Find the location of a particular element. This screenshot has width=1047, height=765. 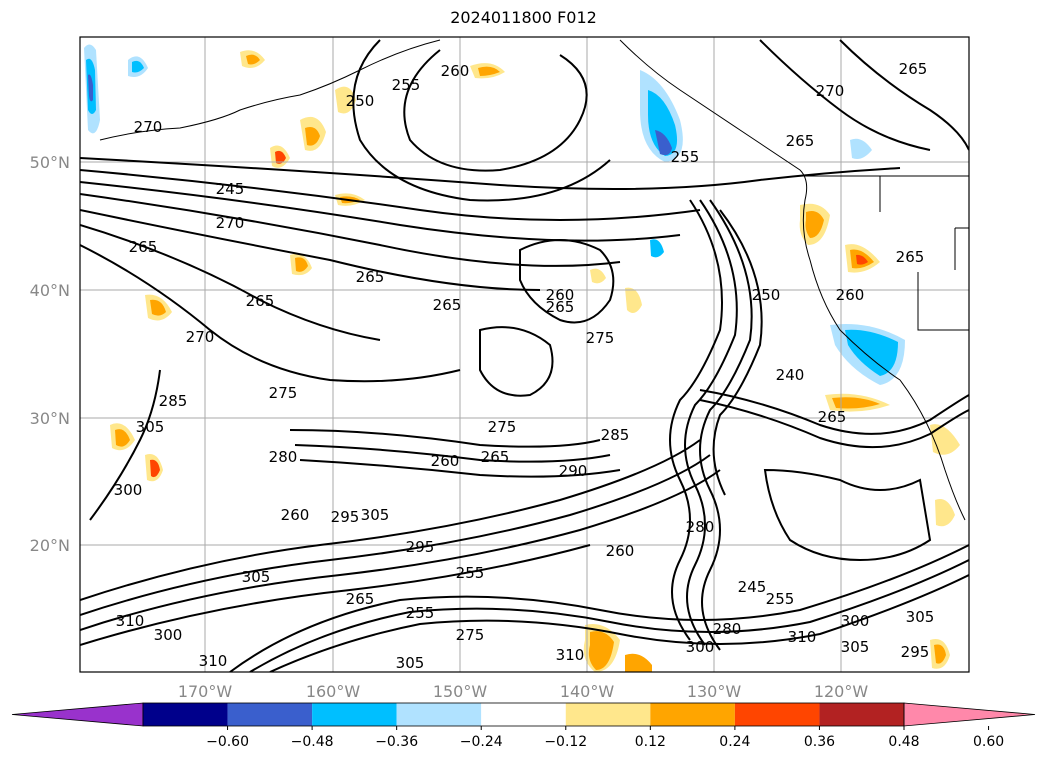

colorbar-frame is located at coordinates (523, 714).